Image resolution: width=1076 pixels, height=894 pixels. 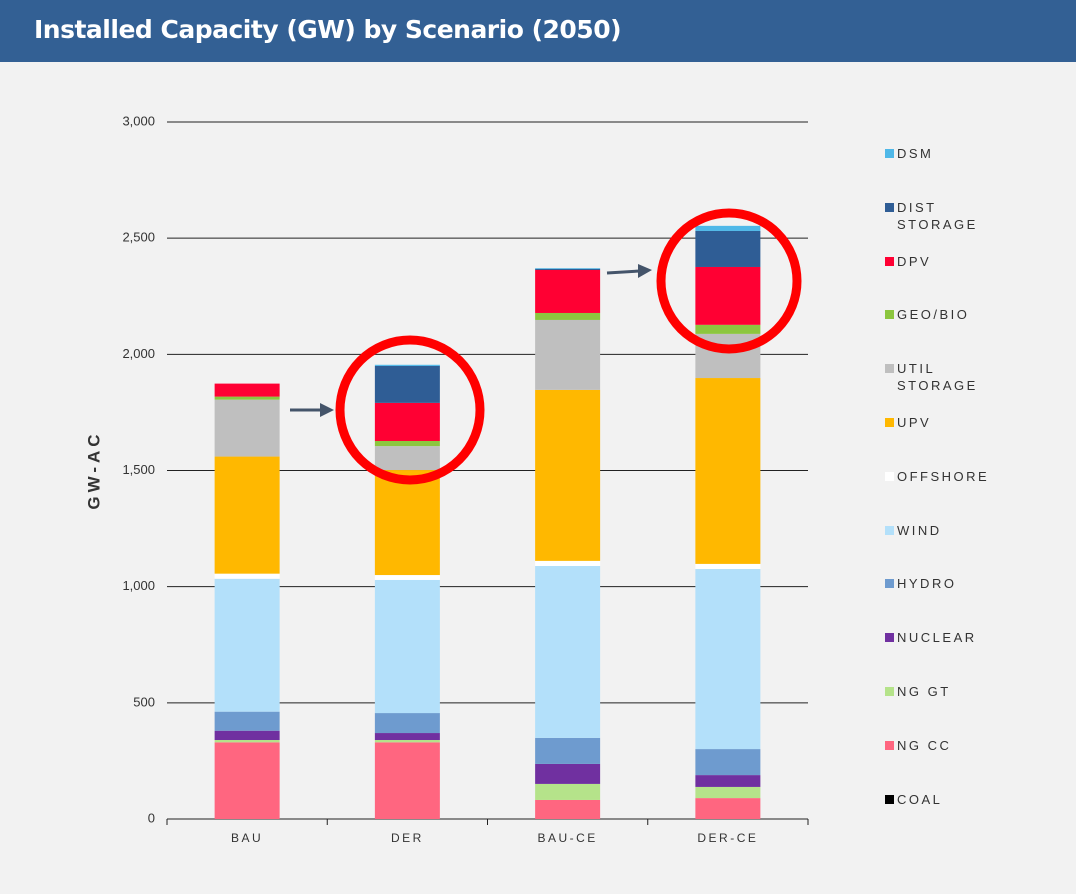 I want to click on legend-label: GEO/BIO, so click(x=933, y=315).